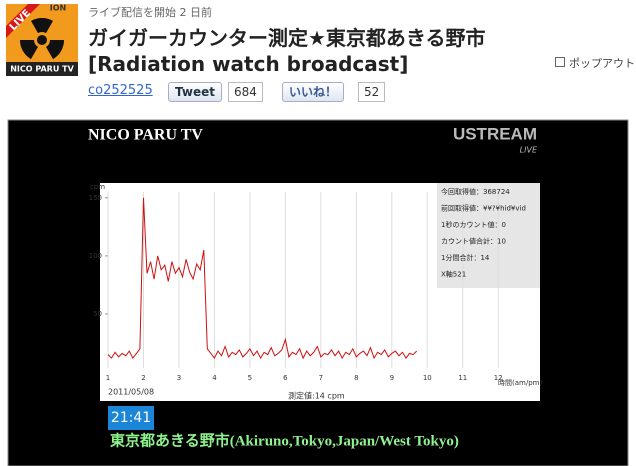 This screenshot has width=636, height=466. I want to click on x-tick-label: 6, so click(285, 378).